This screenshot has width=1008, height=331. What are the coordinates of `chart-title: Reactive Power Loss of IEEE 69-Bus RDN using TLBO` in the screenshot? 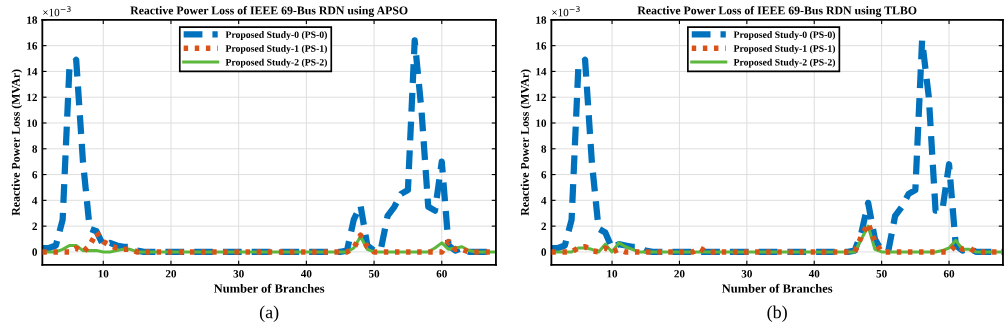 It's located at (777, 11).